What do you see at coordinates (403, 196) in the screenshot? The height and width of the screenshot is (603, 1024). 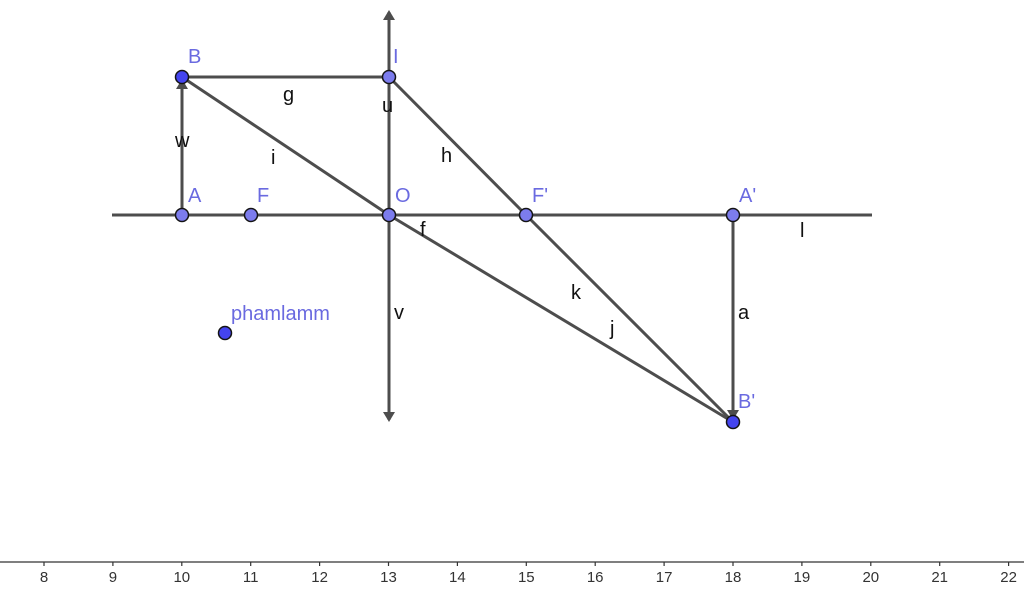 I see `label-O: O` at bounding box center [403, 196].